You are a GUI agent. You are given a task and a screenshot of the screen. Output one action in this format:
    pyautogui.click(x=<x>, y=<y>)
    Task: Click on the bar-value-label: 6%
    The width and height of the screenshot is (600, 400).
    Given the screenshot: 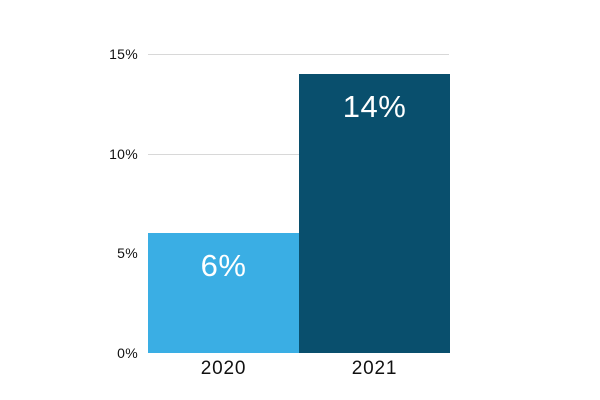 What is the action you would take?
    pyautogui.click(x=223, y=265)
    